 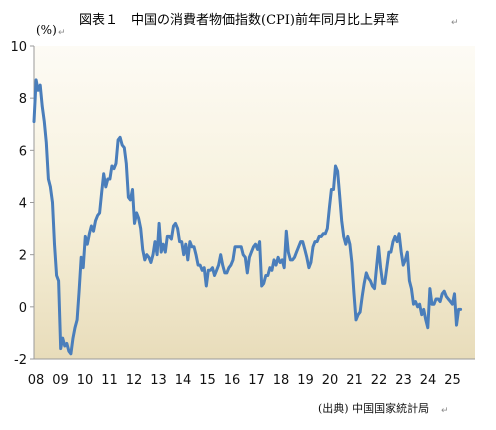 I want to click on y-tick-label: 8, so click(x=23, y=99).